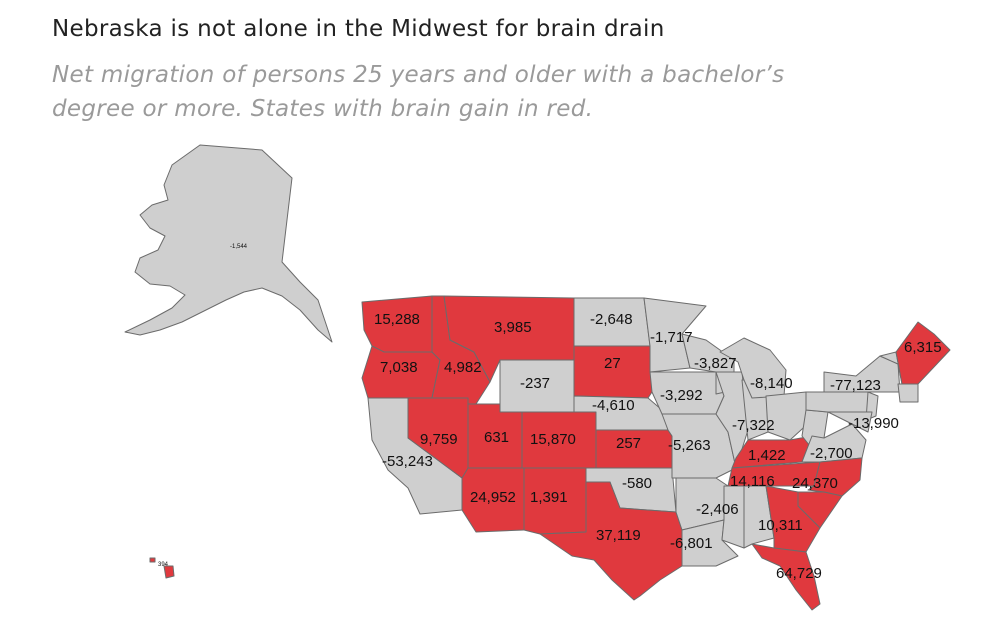 This screenshot has height=635, width=989. Describe the element at coordinates (753, 425) in the screenshot. I see `label-OH: -7,322` at that location.